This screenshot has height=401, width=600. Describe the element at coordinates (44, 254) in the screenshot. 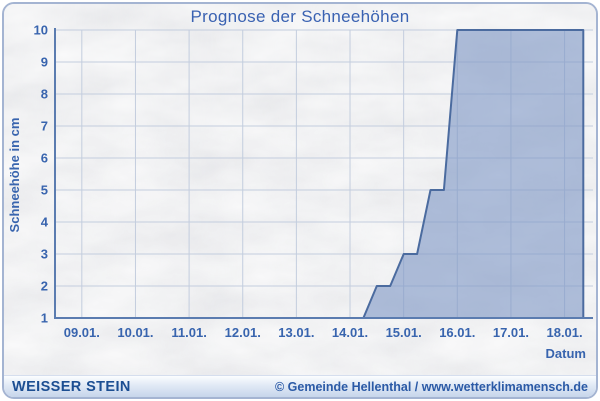

I see `y-tick-label: 3` at that location.